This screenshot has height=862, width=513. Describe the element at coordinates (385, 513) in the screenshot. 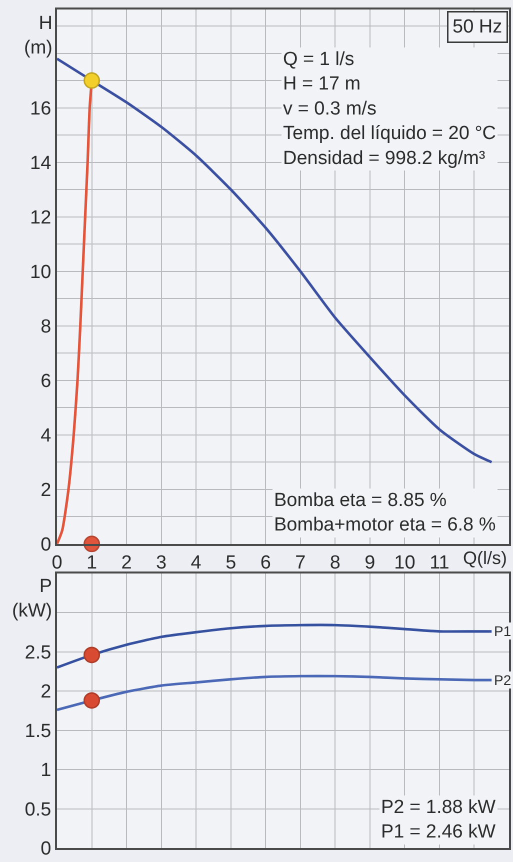

I see `annotation: Bomba eta = 8.85 % Bomba+motor eta = 6.8 %` at that location.